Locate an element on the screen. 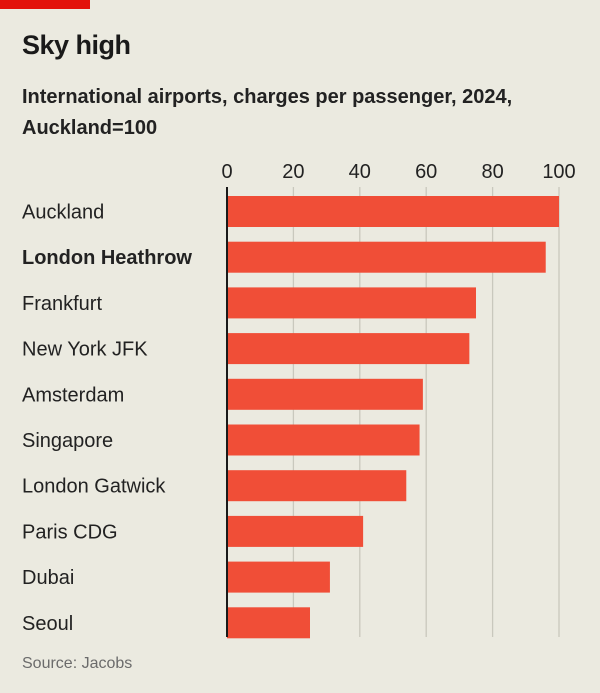  category-label: Dubai is located at coordinates (48, 578).